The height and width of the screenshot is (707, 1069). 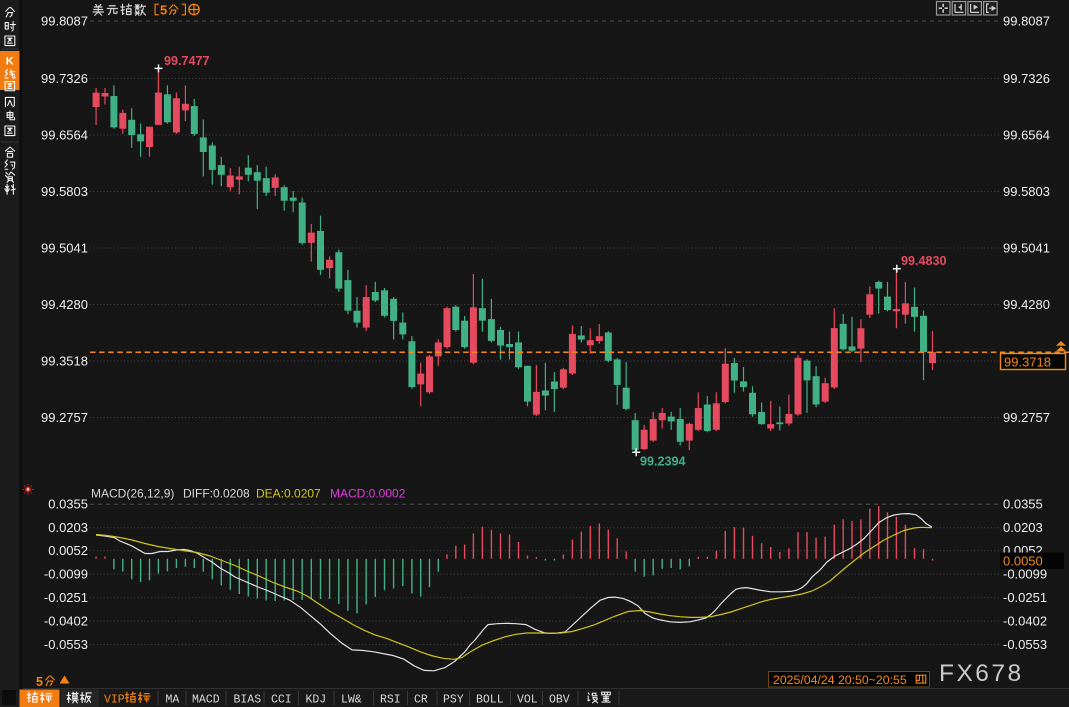 What do you see at coordinates (527, 700) in the screenshot?
I see `svg-text: VOL` at bounding box center [527, 700].